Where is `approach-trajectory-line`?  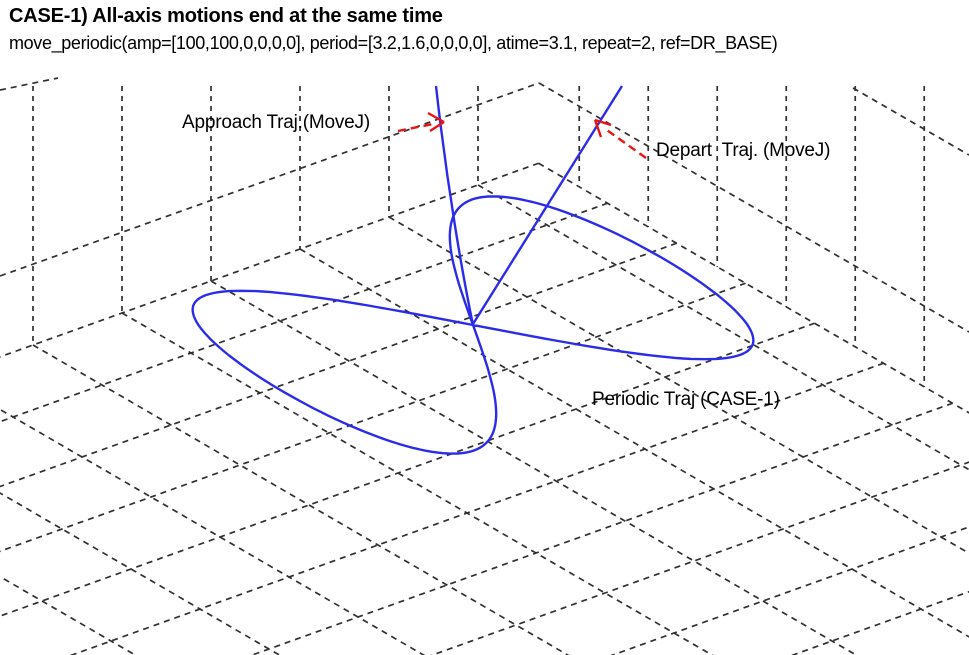
approach-trajectory-line is located at coordinates (454, 205).